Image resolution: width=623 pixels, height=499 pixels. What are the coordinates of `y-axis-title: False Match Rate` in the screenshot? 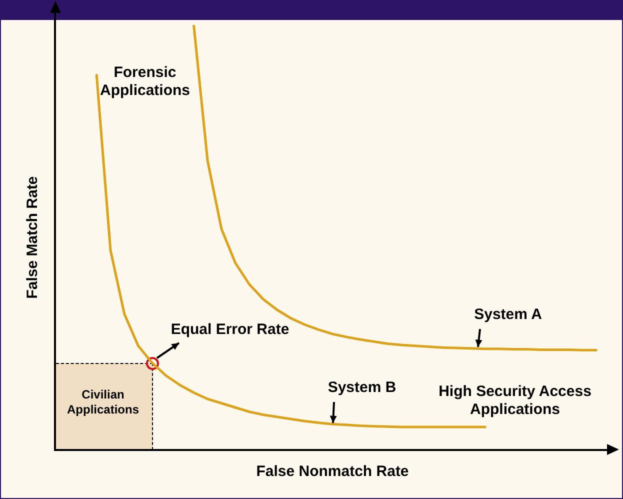 It's located at (33, 237).